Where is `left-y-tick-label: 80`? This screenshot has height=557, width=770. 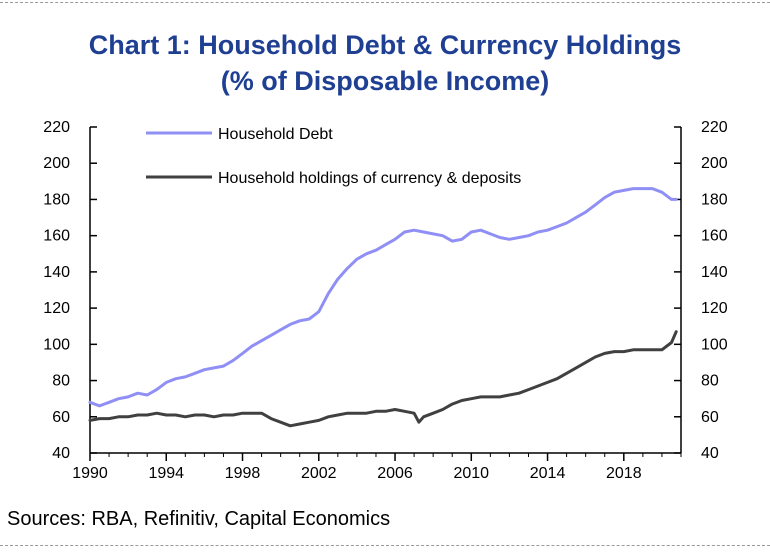 left-y-tick-label: 80 is located at coordinates (61, 381).